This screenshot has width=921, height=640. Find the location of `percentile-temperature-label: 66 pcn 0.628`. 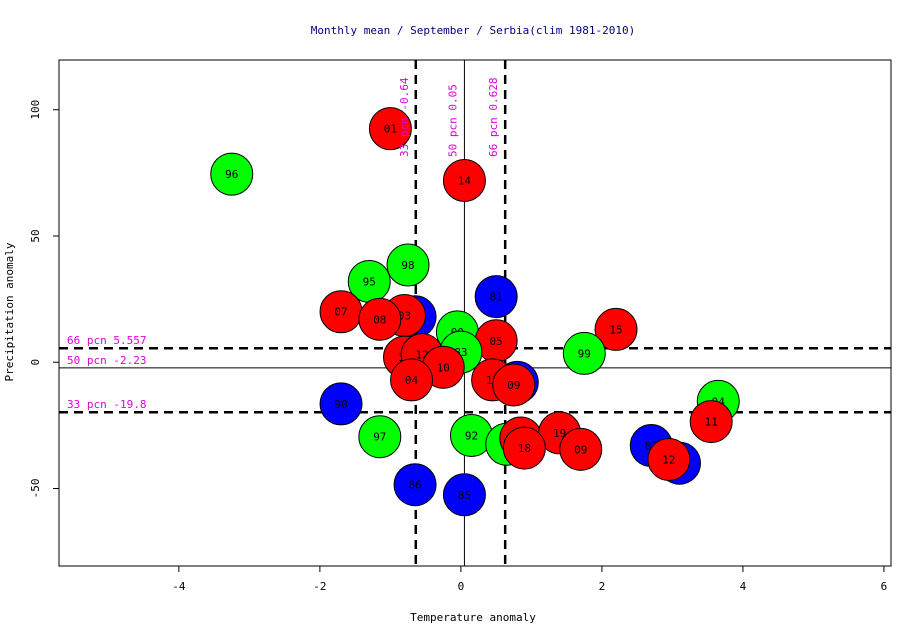

percentile-temperature-label: 66 pcn 0.628 is located at coordinates (493, 117).